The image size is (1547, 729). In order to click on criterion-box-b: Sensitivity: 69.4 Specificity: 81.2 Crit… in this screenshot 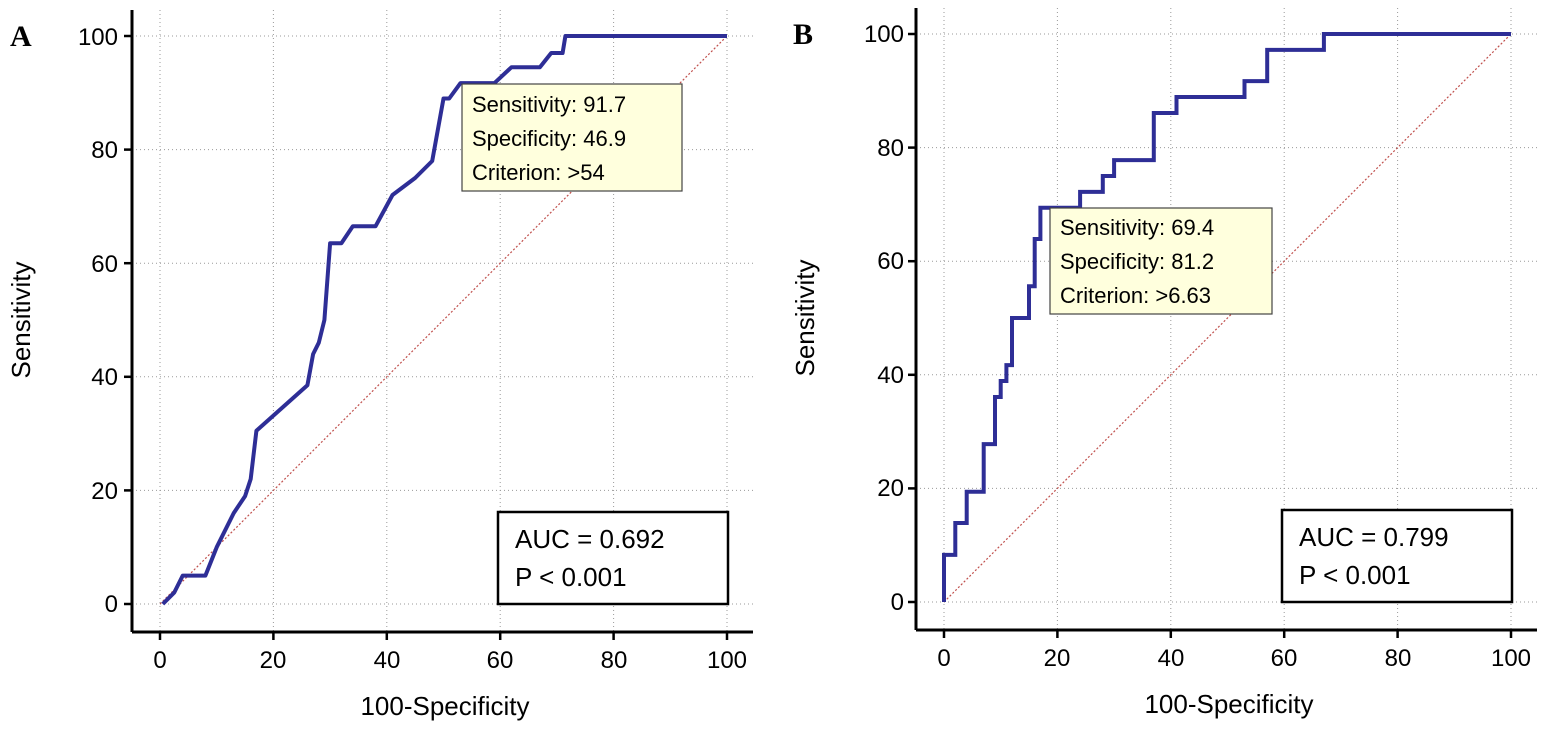, I will do `click(1161, 261)`.